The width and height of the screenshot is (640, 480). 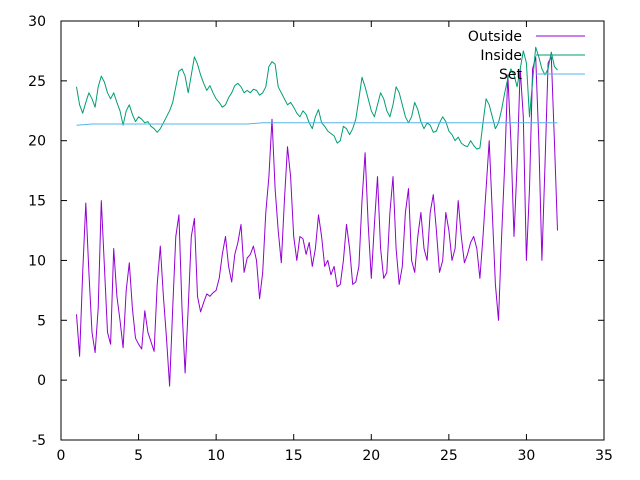 I want to click on y-tick-label: 15, so click(x=37, y=202).